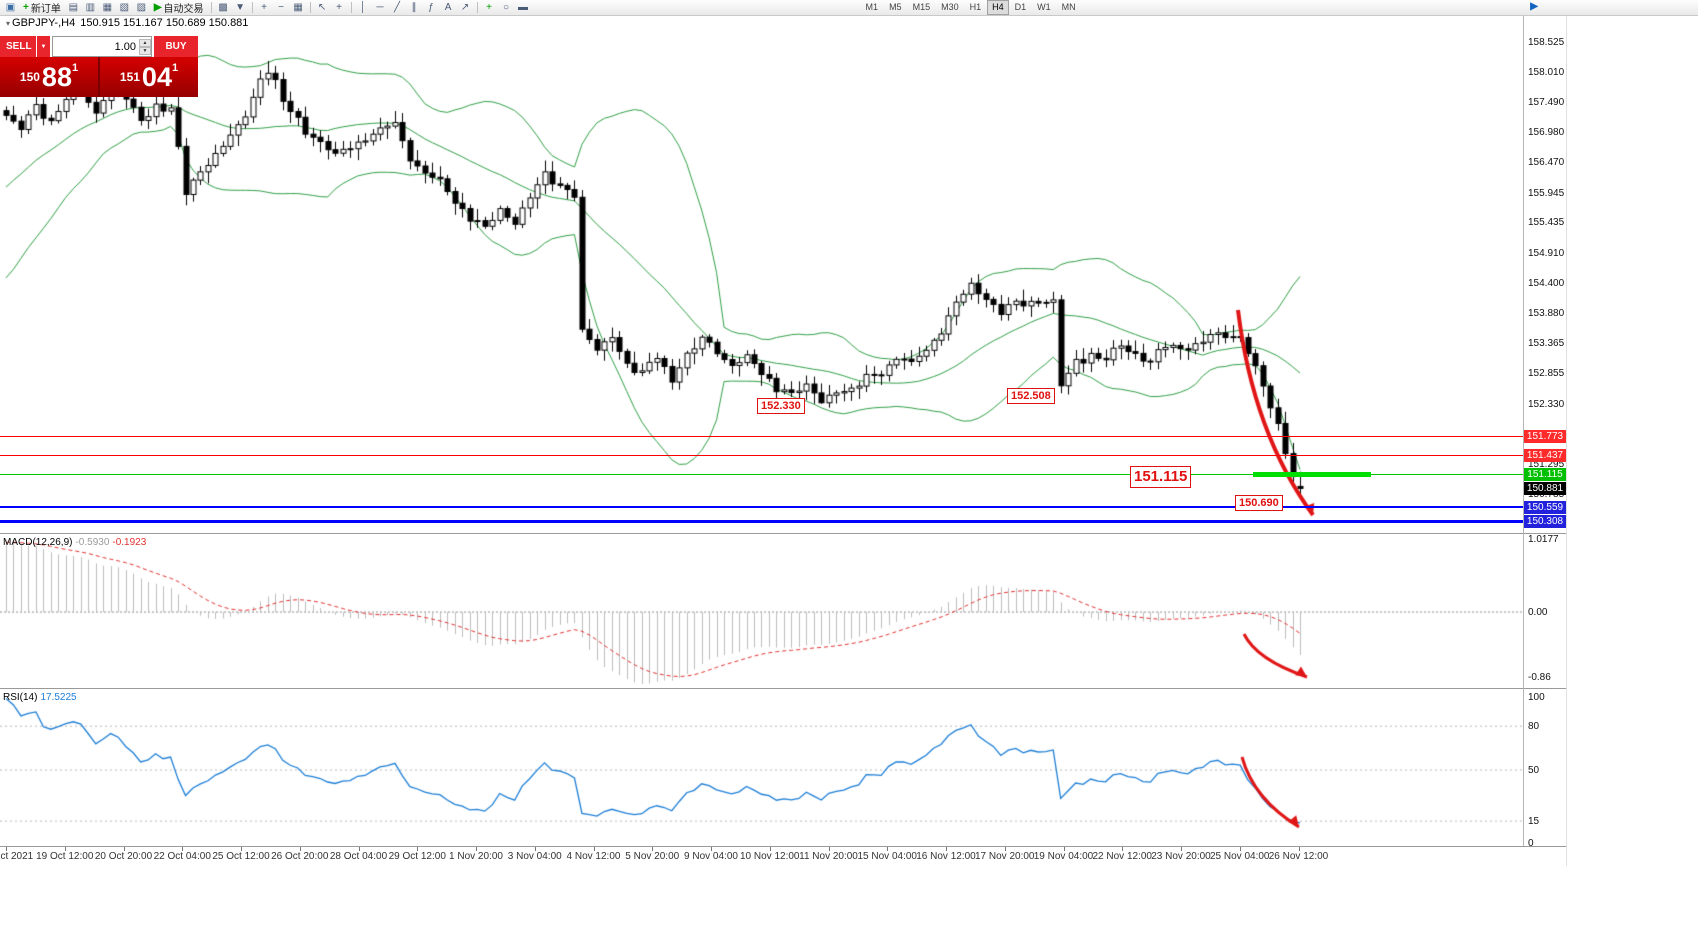 The height and width of the screenshot is (938, 1698). What do you see at coordinates (950, 7) in the screenshot?
I see `timeframe-button-M30: M30` at bounding box center [950, 7].